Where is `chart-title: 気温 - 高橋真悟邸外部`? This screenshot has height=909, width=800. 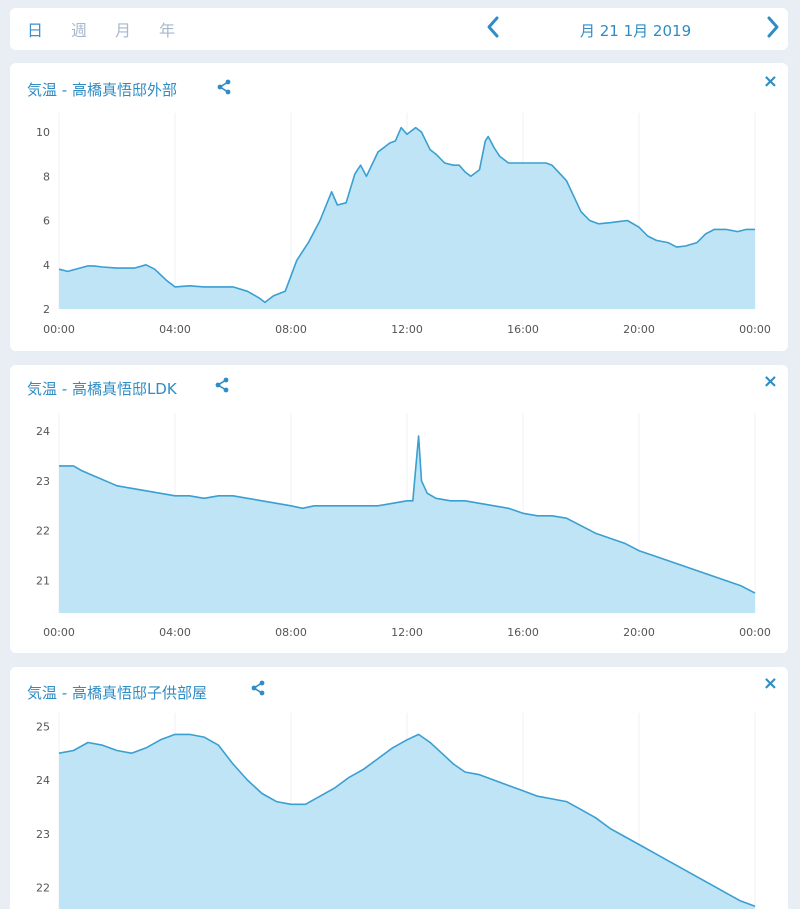 chart-title: 気温 - 高橋真悟邸外部 is located at coordinates (102, 90).